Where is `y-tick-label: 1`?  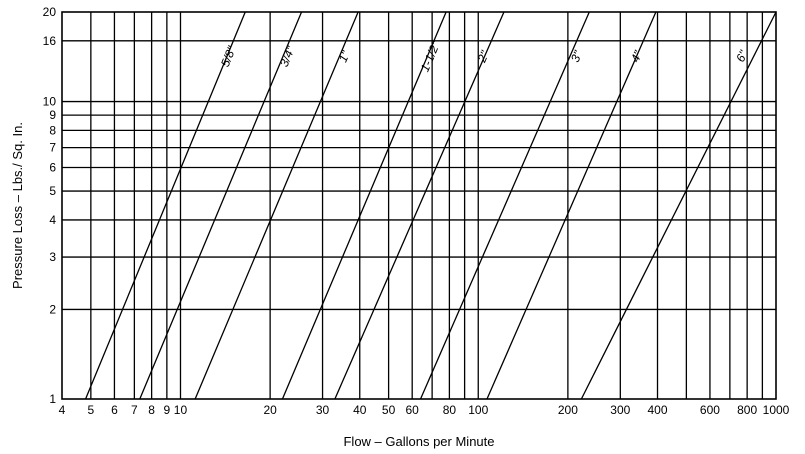
y-tick-label: 1 is located at coordinates (52, 399).